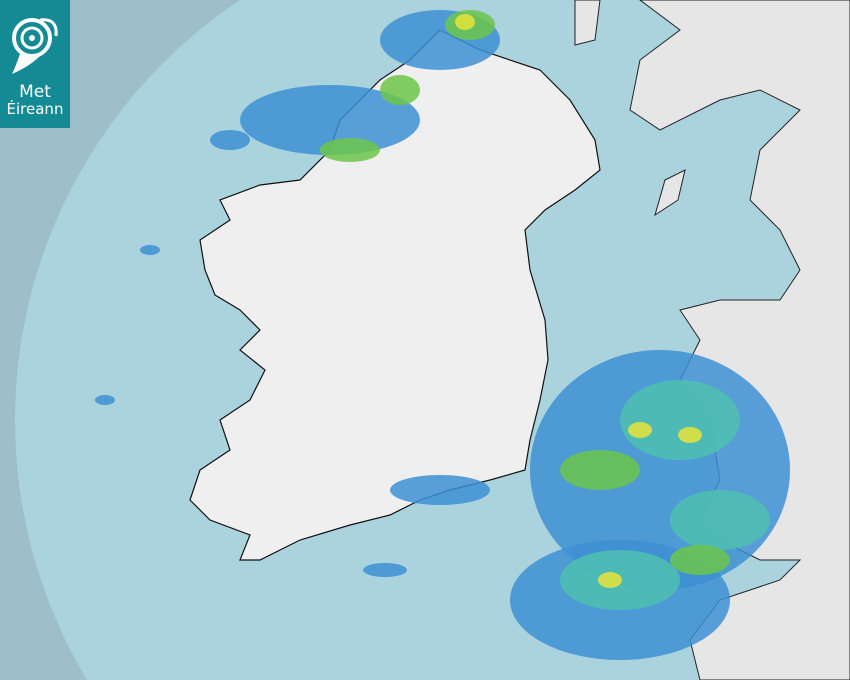 Image resolution: width=850 pixels, height=680 pixels. I want to click on swirl-logo-icon, so click(35, 46).